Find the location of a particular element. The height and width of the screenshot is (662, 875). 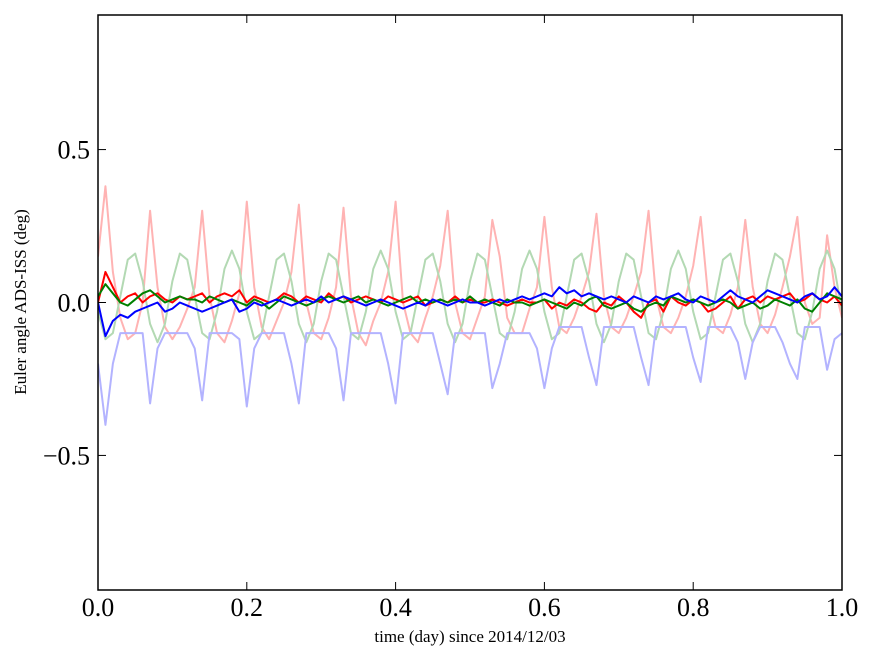

x-axis-label: time (day) since 2014/12/03 is located at coordinates (469, 636).